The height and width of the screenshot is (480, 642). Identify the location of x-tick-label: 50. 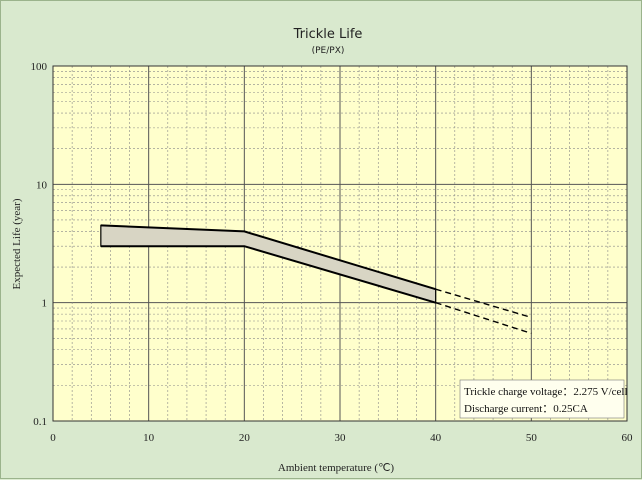
(532, 438).